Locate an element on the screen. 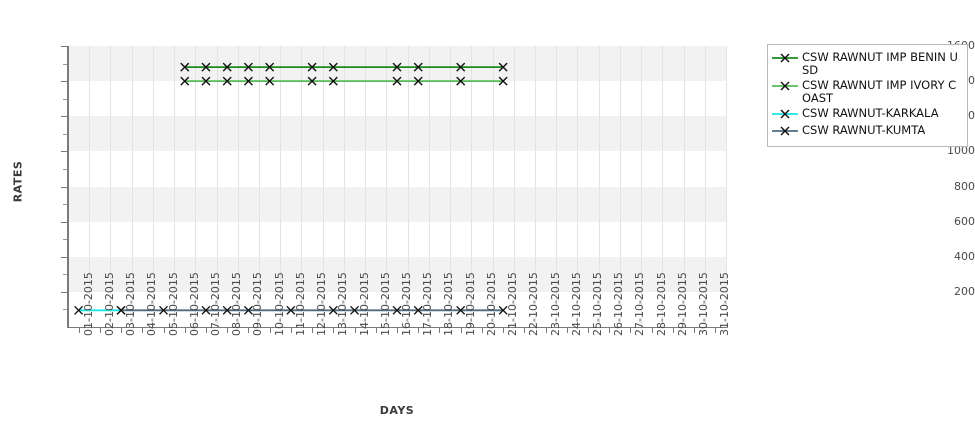  legend-item: CSW RAWNUT-KARKALA is located at coordinates (867, 114).